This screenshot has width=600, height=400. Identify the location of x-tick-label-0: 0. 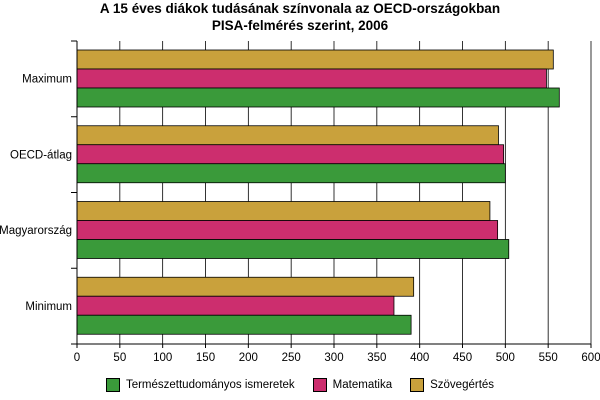
(77, 358).